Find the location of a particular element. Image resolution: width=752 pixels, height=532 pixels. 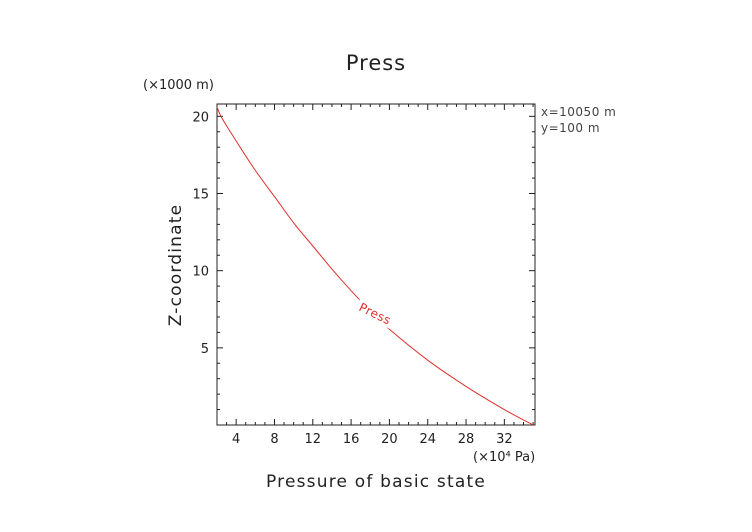

series-label-gap is located at coordinates (375, 313).